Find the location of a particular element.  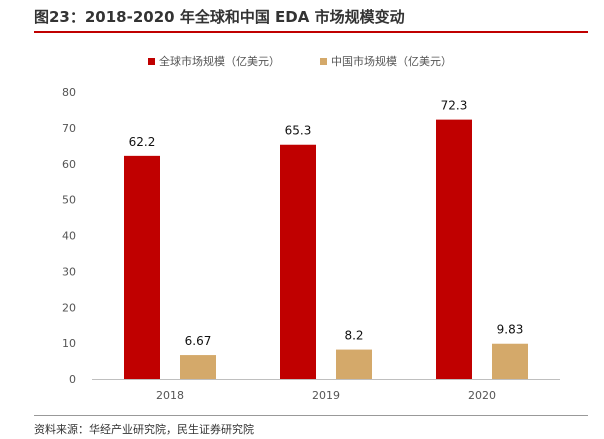

legend-label-1: 全球市场规模（亿美元） is located at coordinates (219, 61).